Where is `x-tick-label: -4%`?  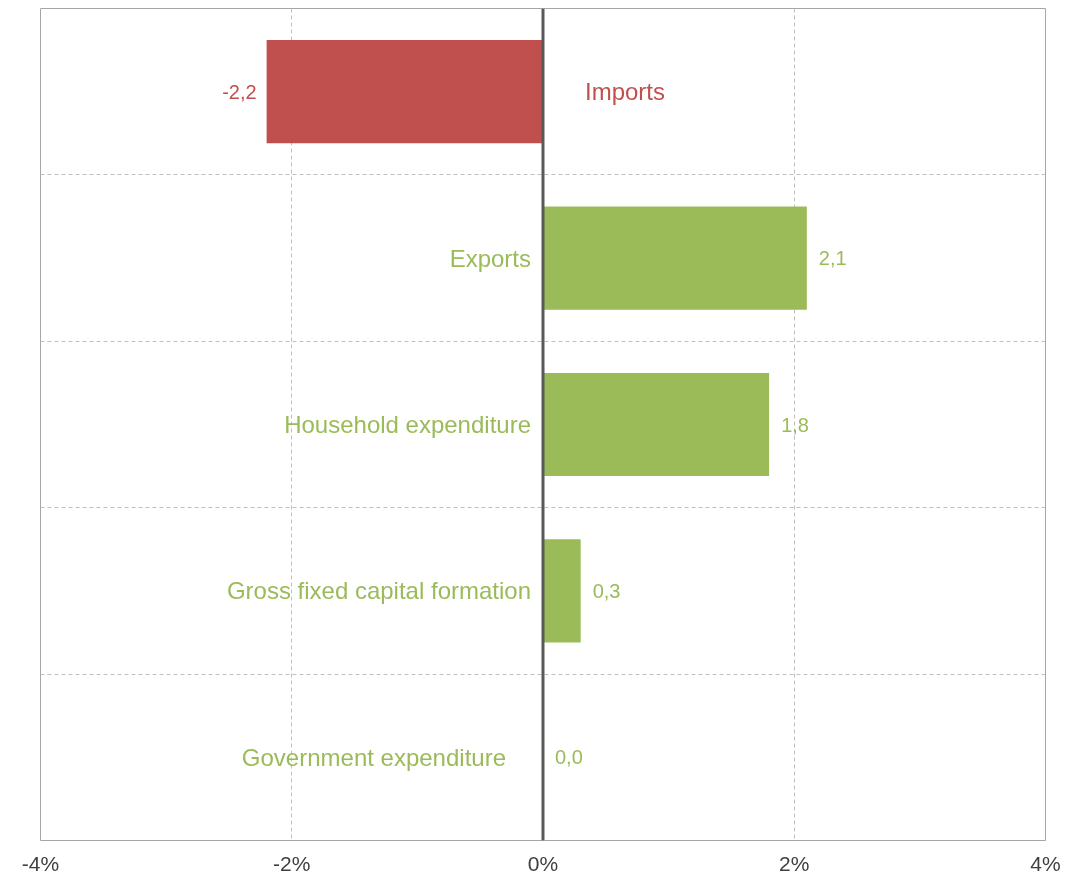
x-tick-label: -4% is located at coordinates (40, 863).